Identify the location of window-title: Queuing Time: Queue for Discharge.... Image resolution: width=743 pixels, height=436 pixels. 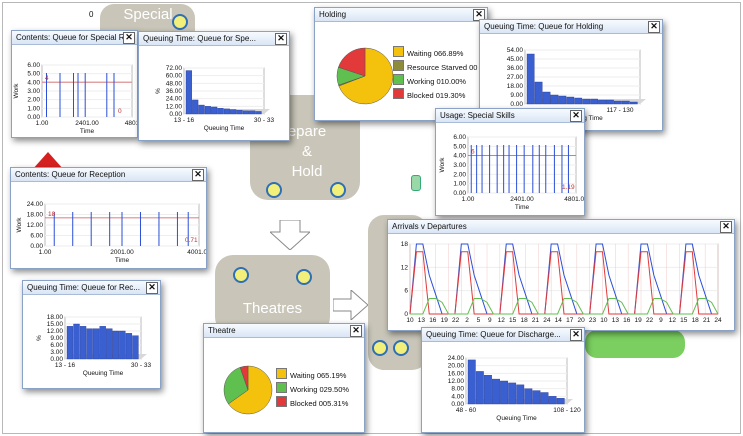
(503, 335).